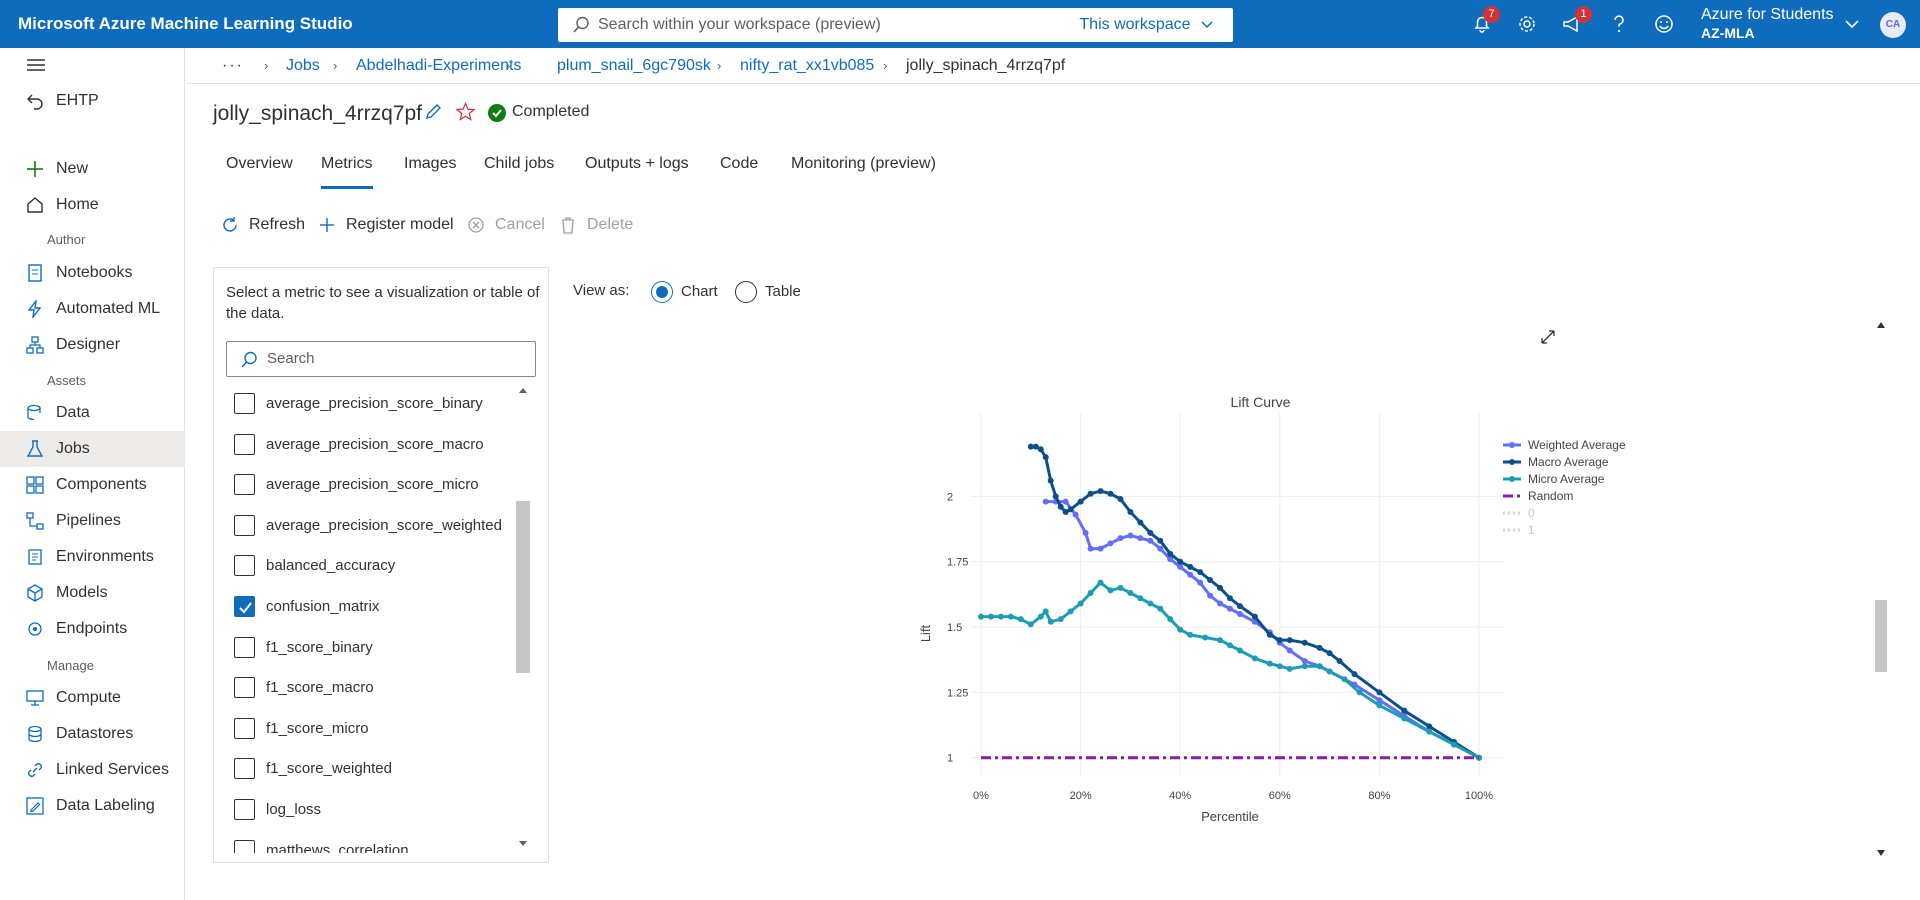 The image size is (1920, 900). I want to click on account-menu: Azure for Students AZ-MLA, so click(1767, 24).